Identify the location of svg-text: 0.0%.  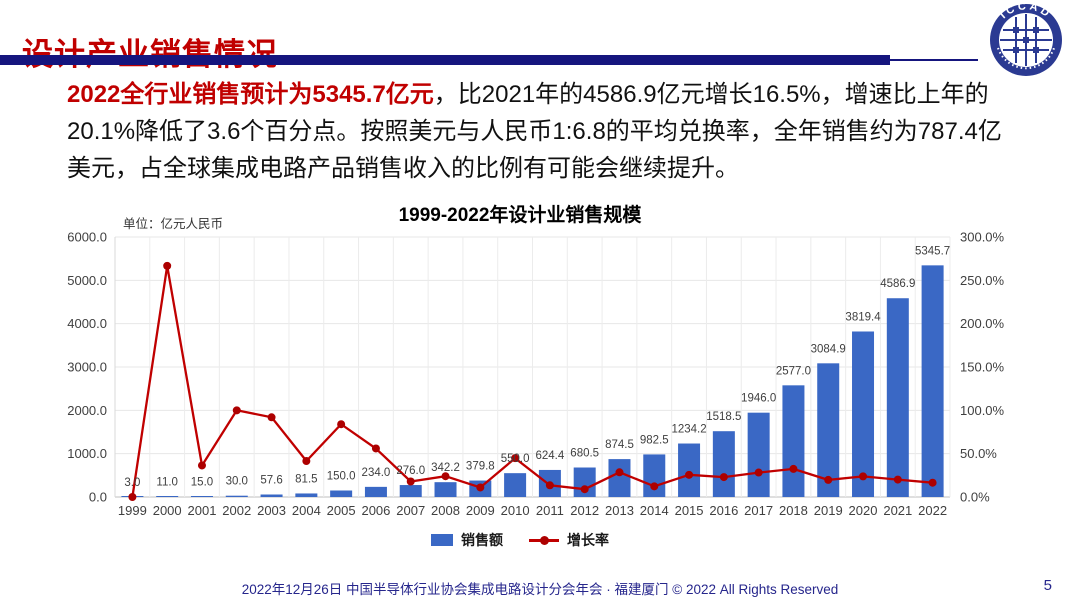
(975, 497).